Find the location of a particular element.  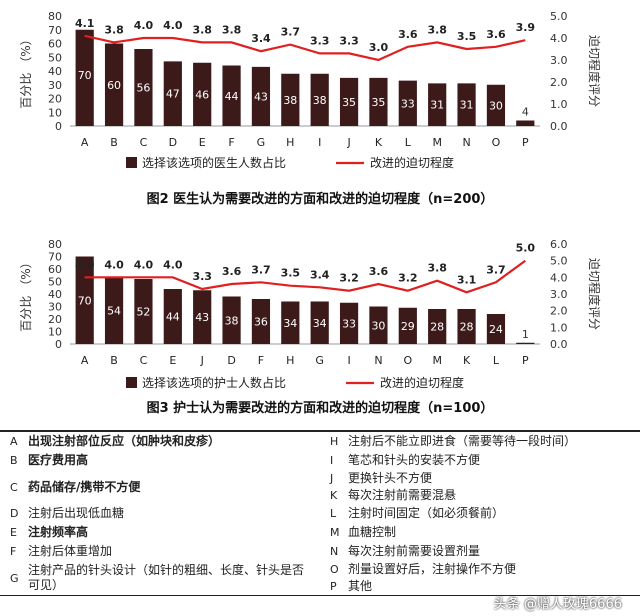

legend-table-row: B 医疗费用高 I 笔芯和针头的安装不方便 is located at coordinates (320, 460).